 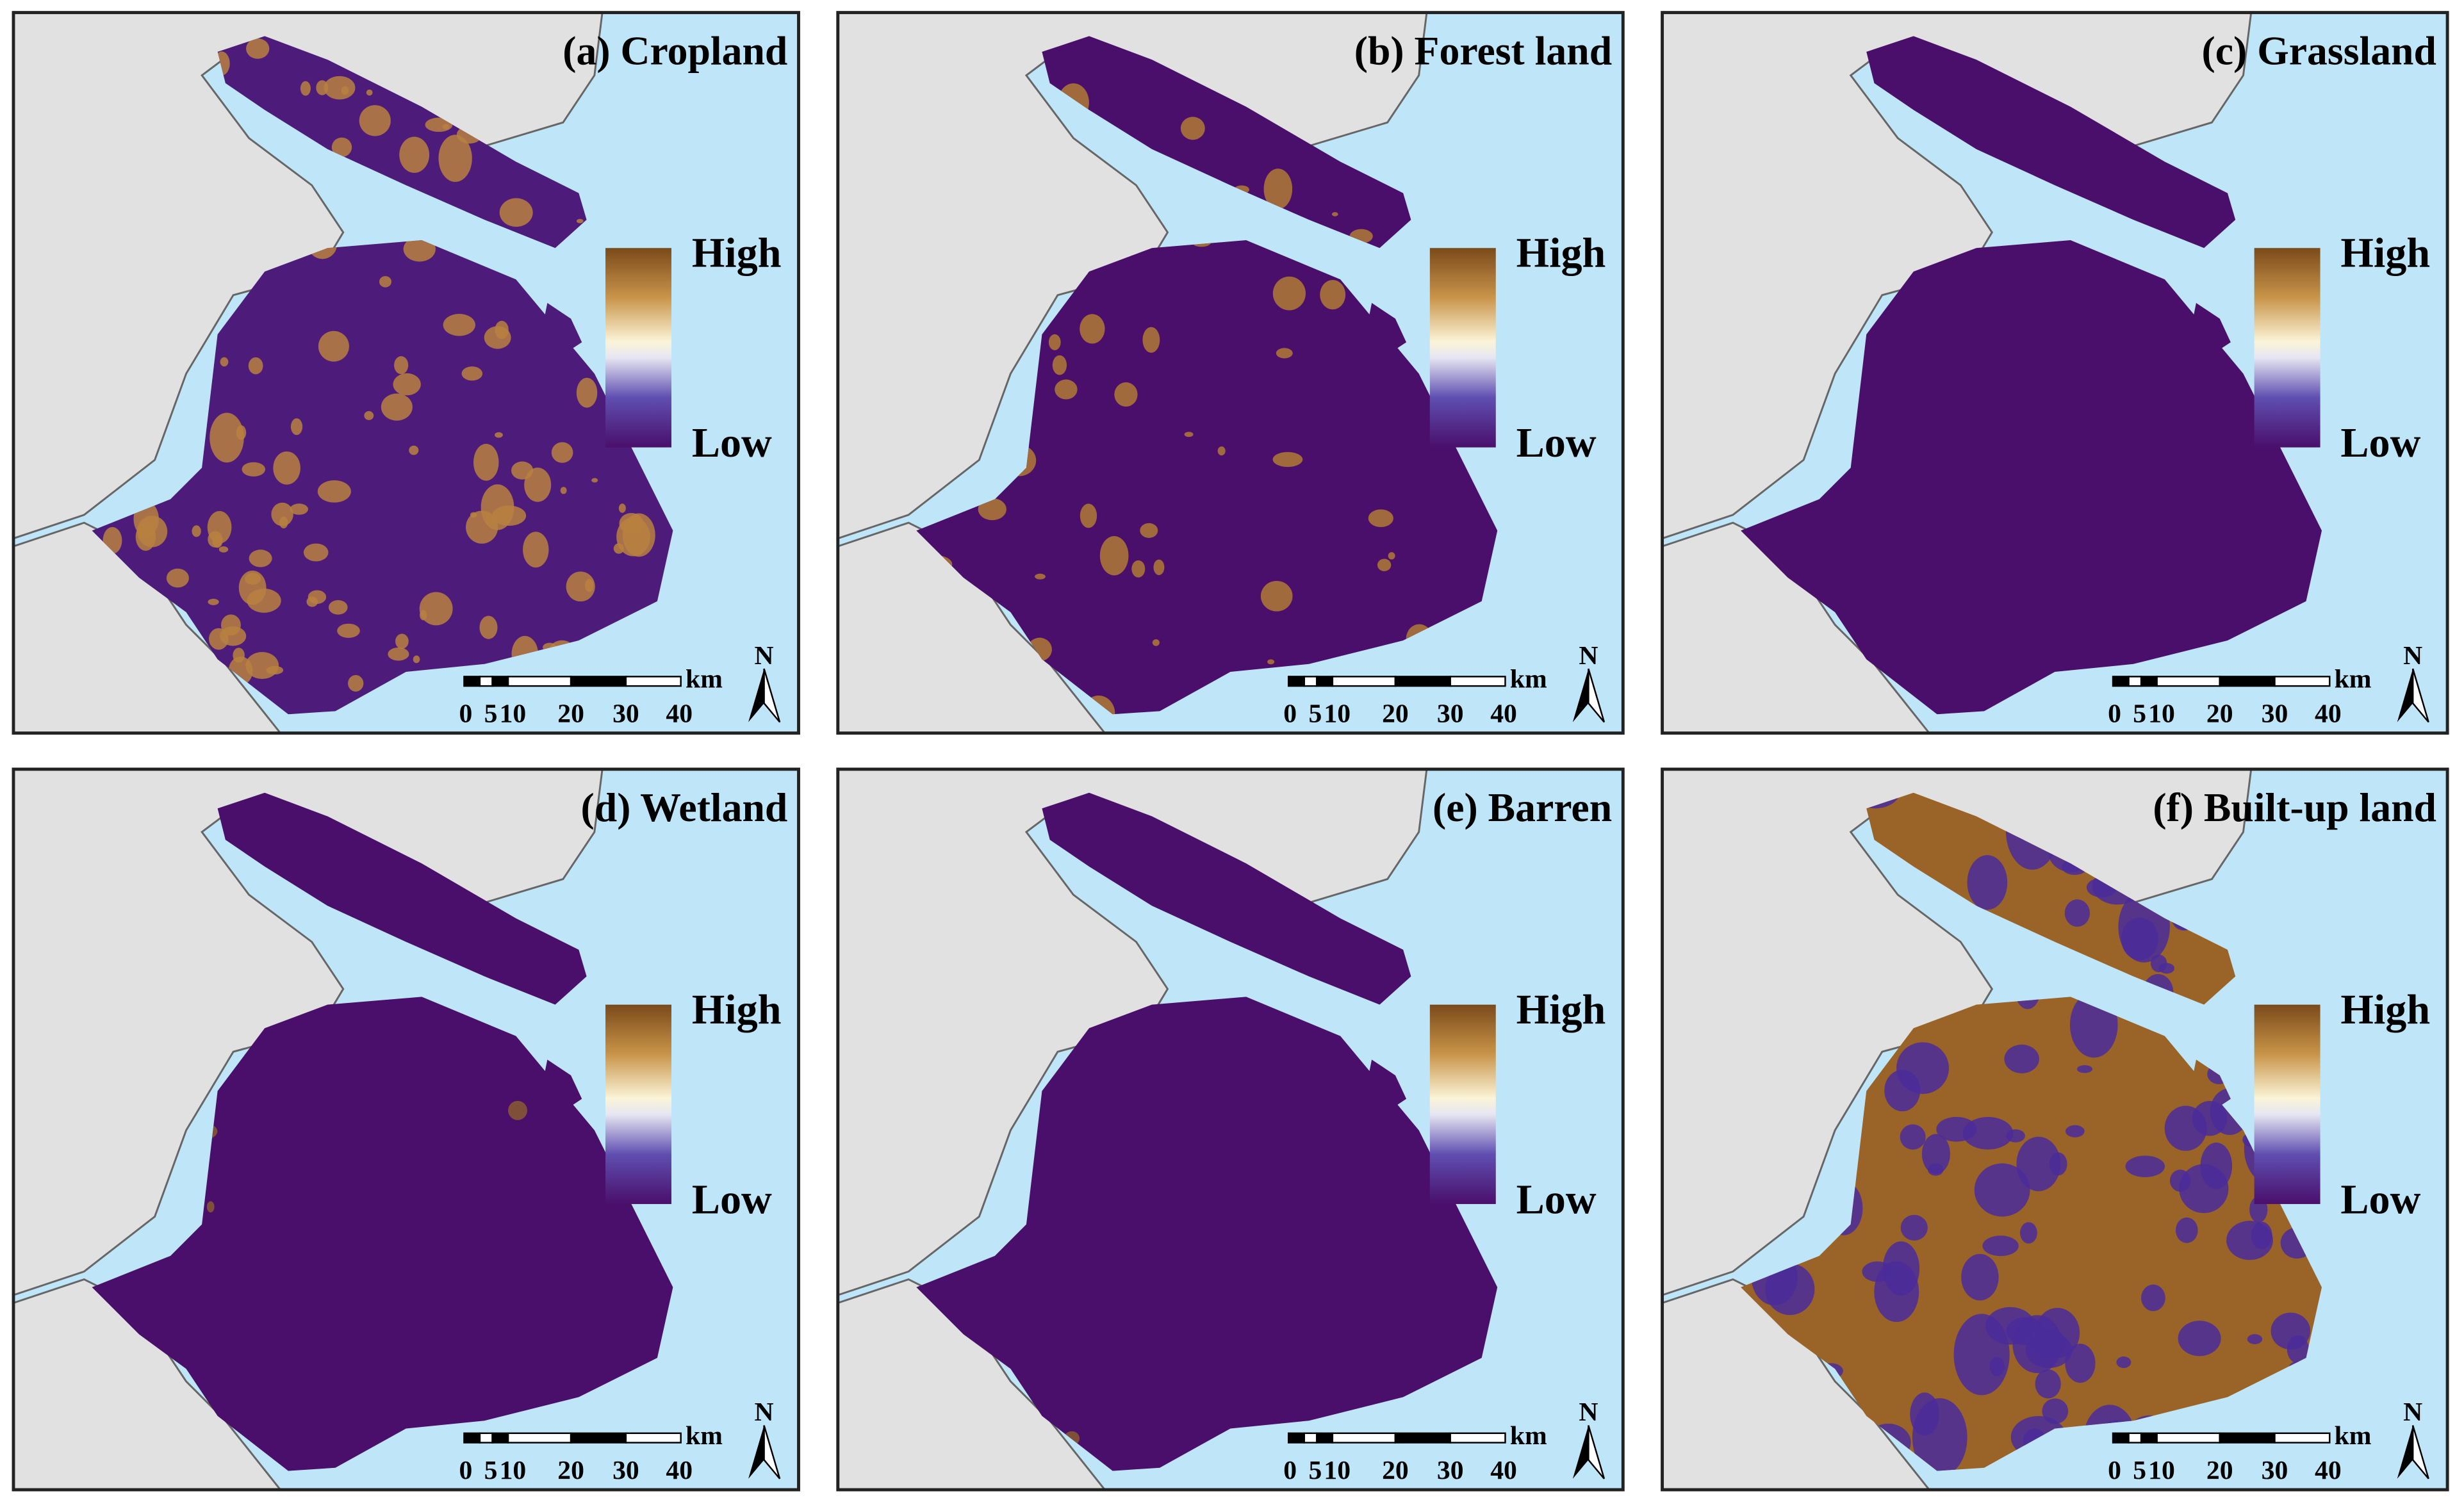 I want to click on scale-label: 20, so click(x=2219, y=1470).